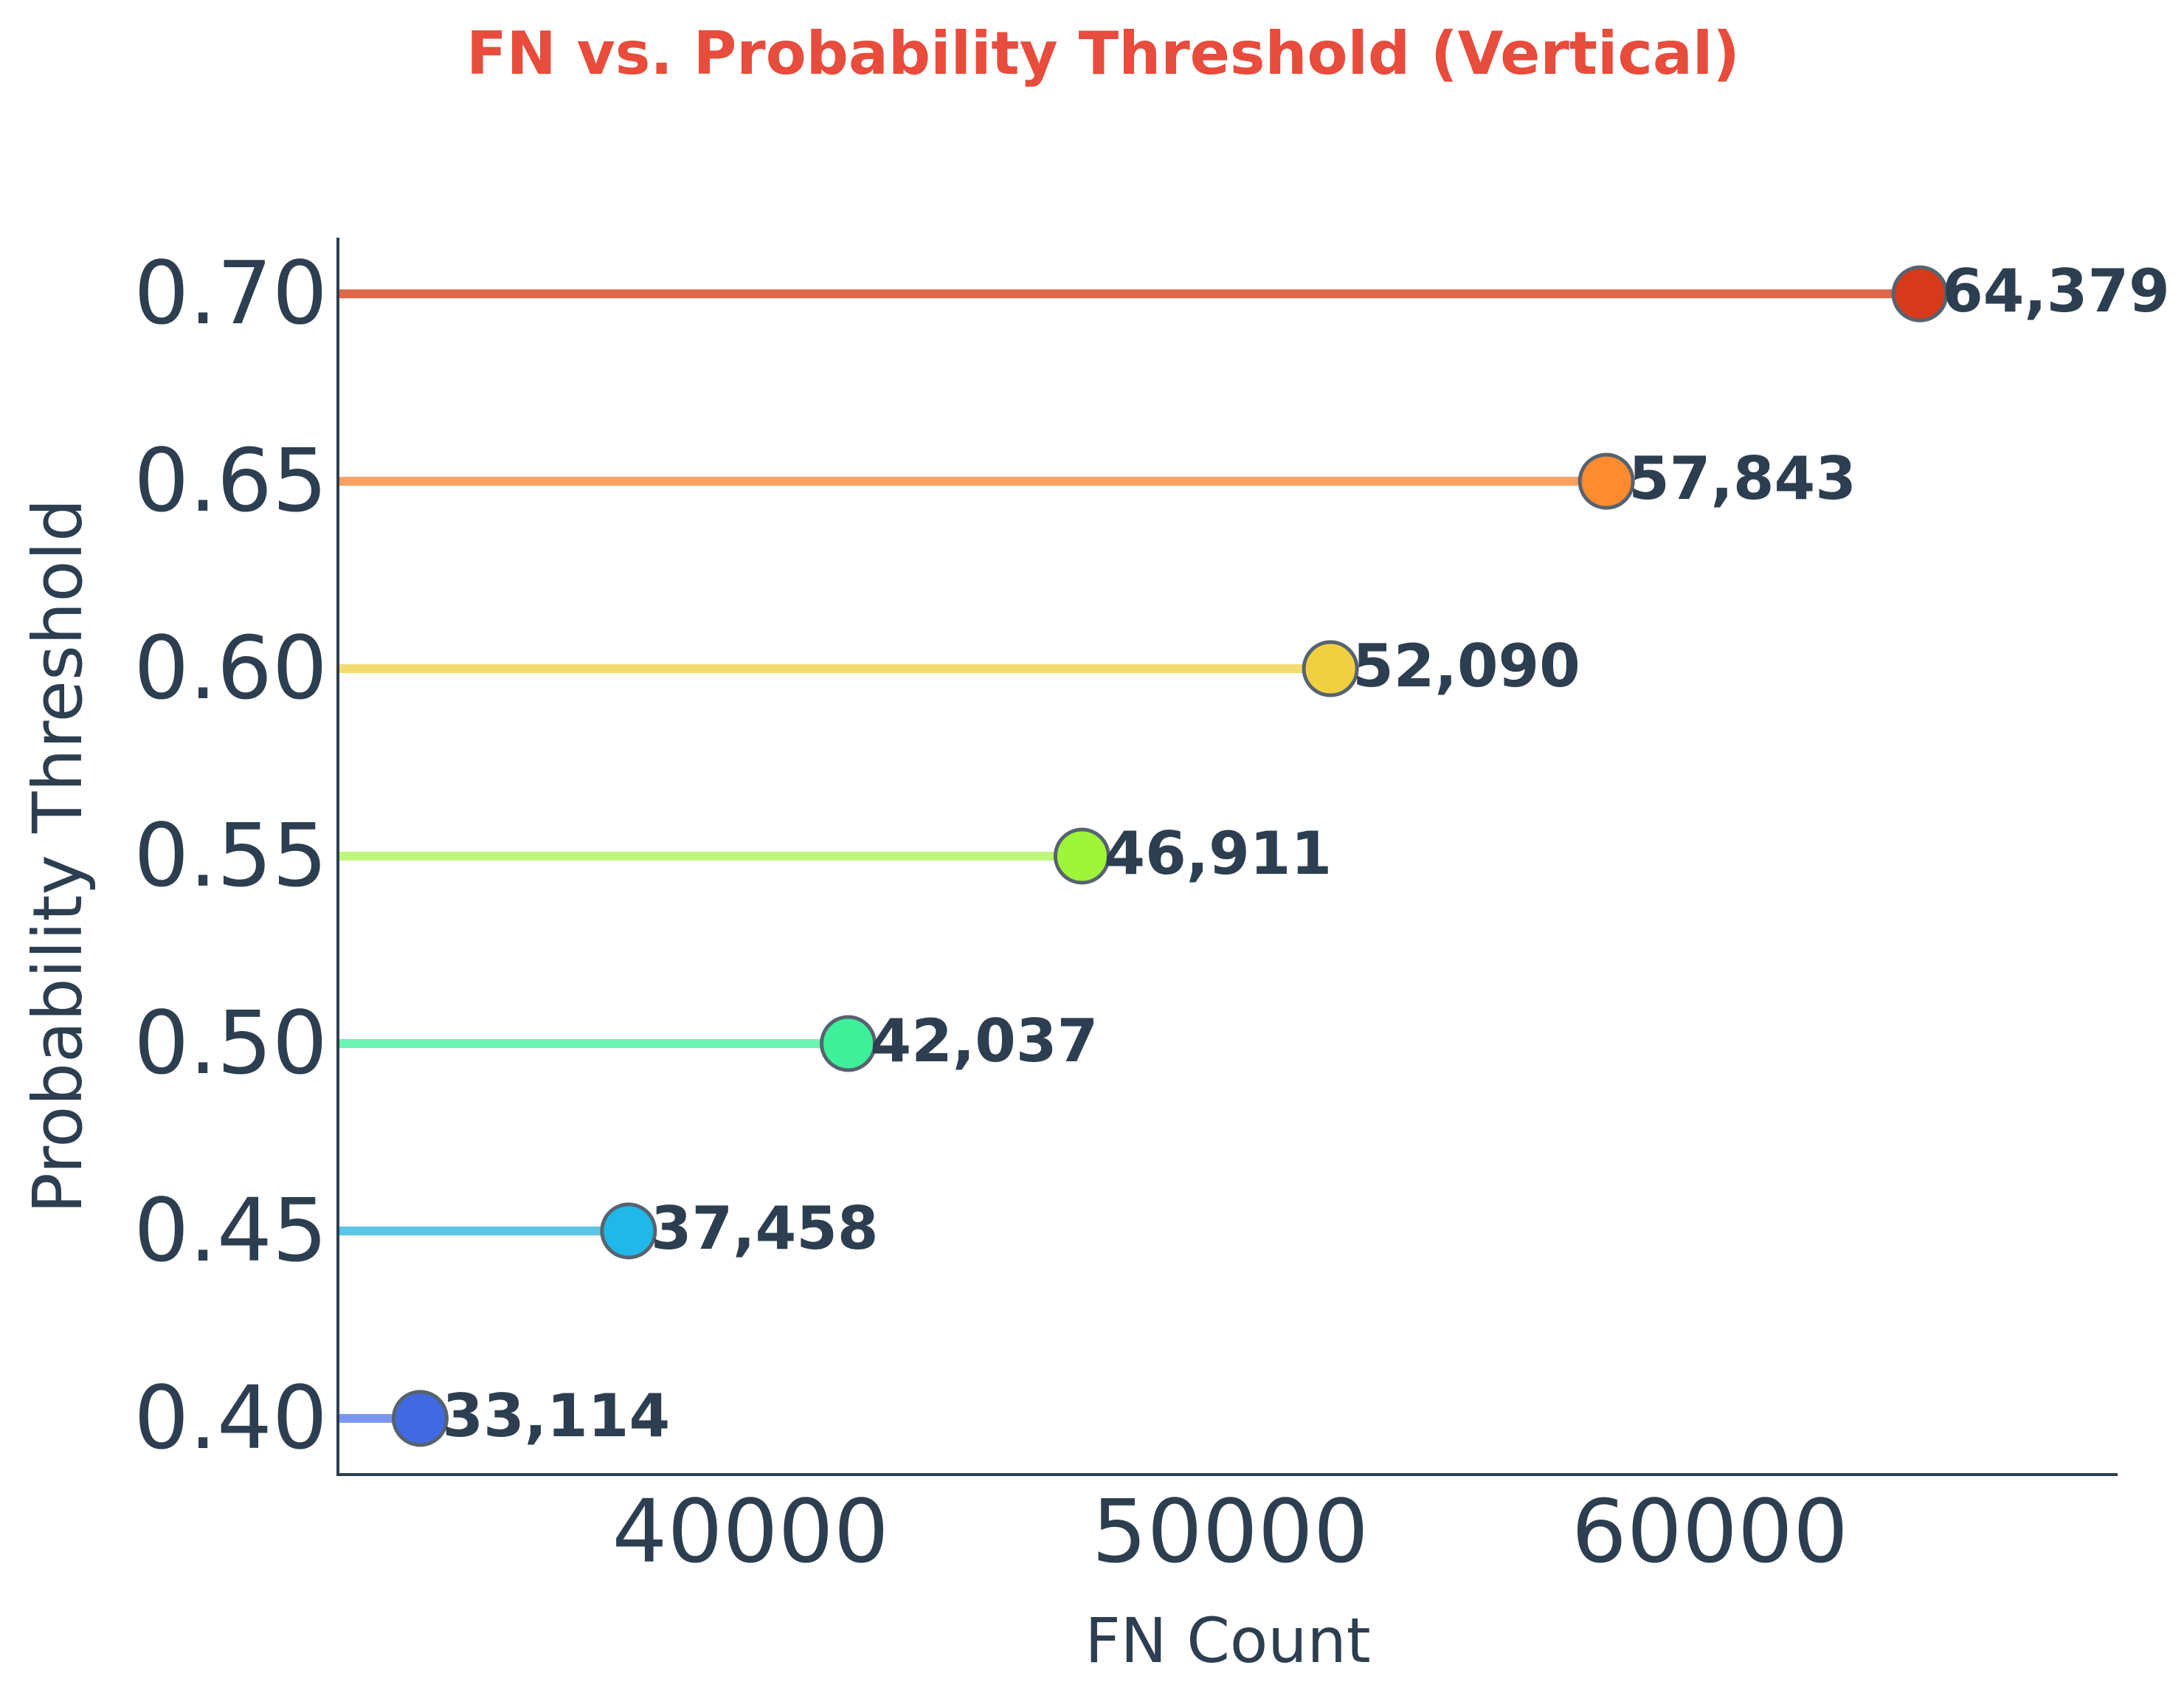 The image size is (2184, 1696). I want to click on x-tick-label: 50000, so click(1230, 1531).